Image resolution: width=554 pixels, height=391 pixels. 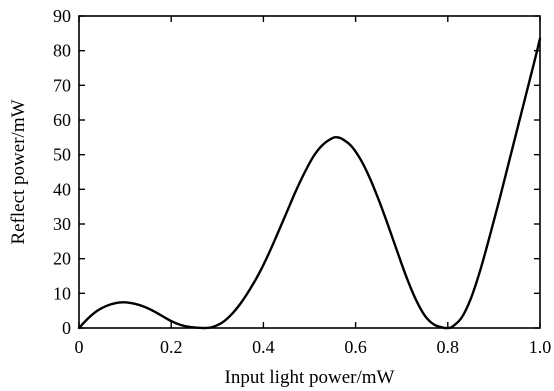 I want to click on y-tick-label: 30, so click(x=62, y=224).